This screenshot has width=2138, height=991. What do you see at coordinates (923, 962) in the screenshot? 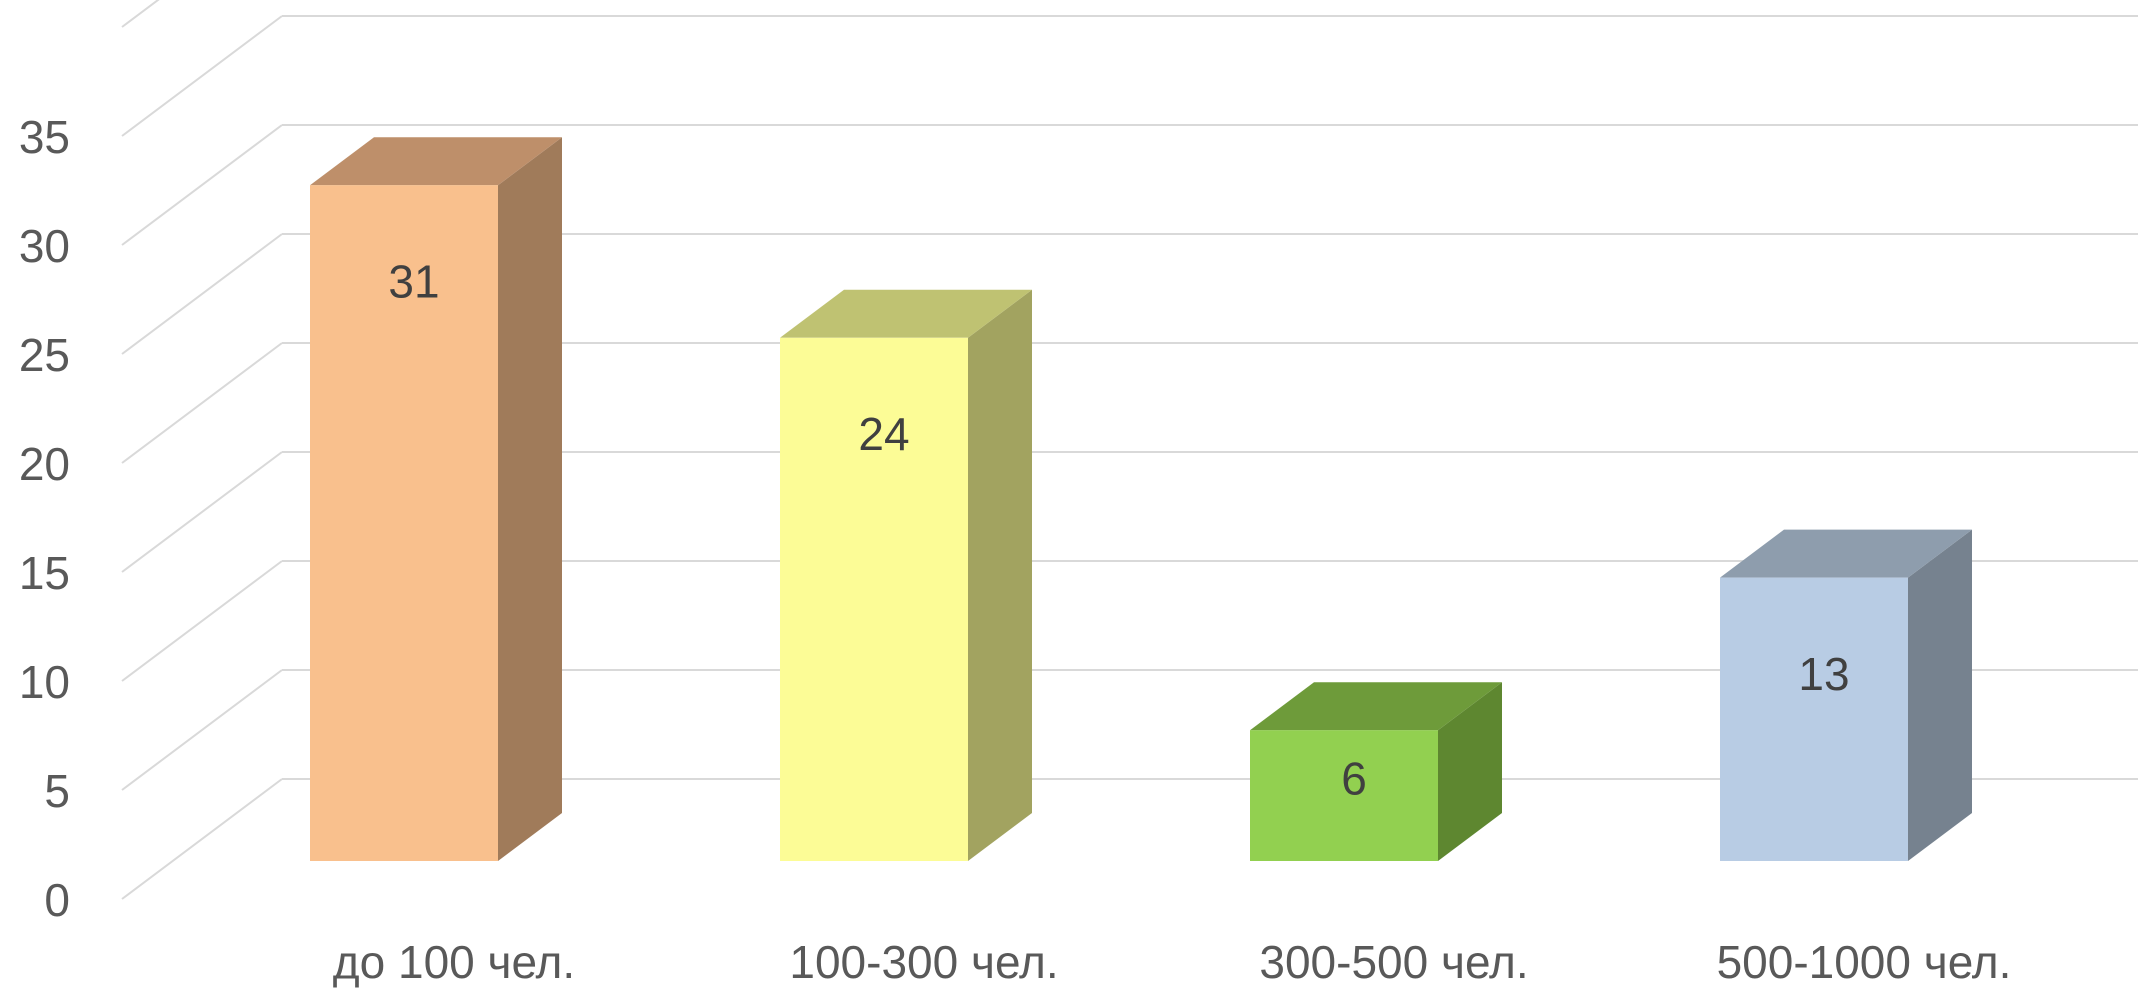
I see `x-tick-label: 100-300 чел.` at bounding box center [923, 962].